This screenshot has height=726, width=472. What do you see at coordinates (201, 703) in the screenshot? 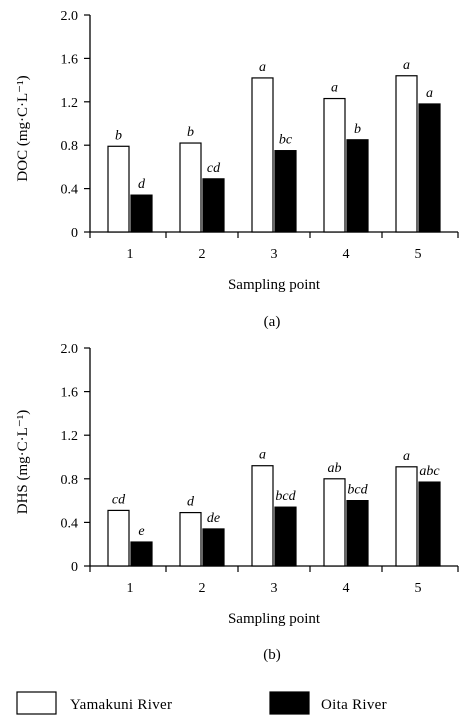
I see `legend: Yamakuni River Oita River` at bounding box center [201, 703].